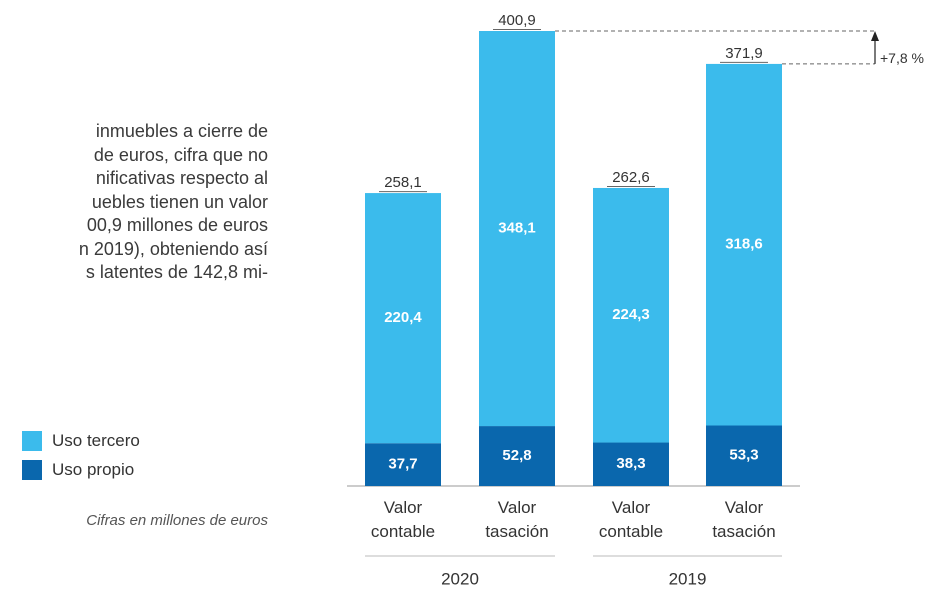 Image resolution: width=932 pixels, height=594 pixels. Describe the element at coordinates (176, 272) in the screenshot. I see `text-line: s latentes de 142,8 mi-` at that location.